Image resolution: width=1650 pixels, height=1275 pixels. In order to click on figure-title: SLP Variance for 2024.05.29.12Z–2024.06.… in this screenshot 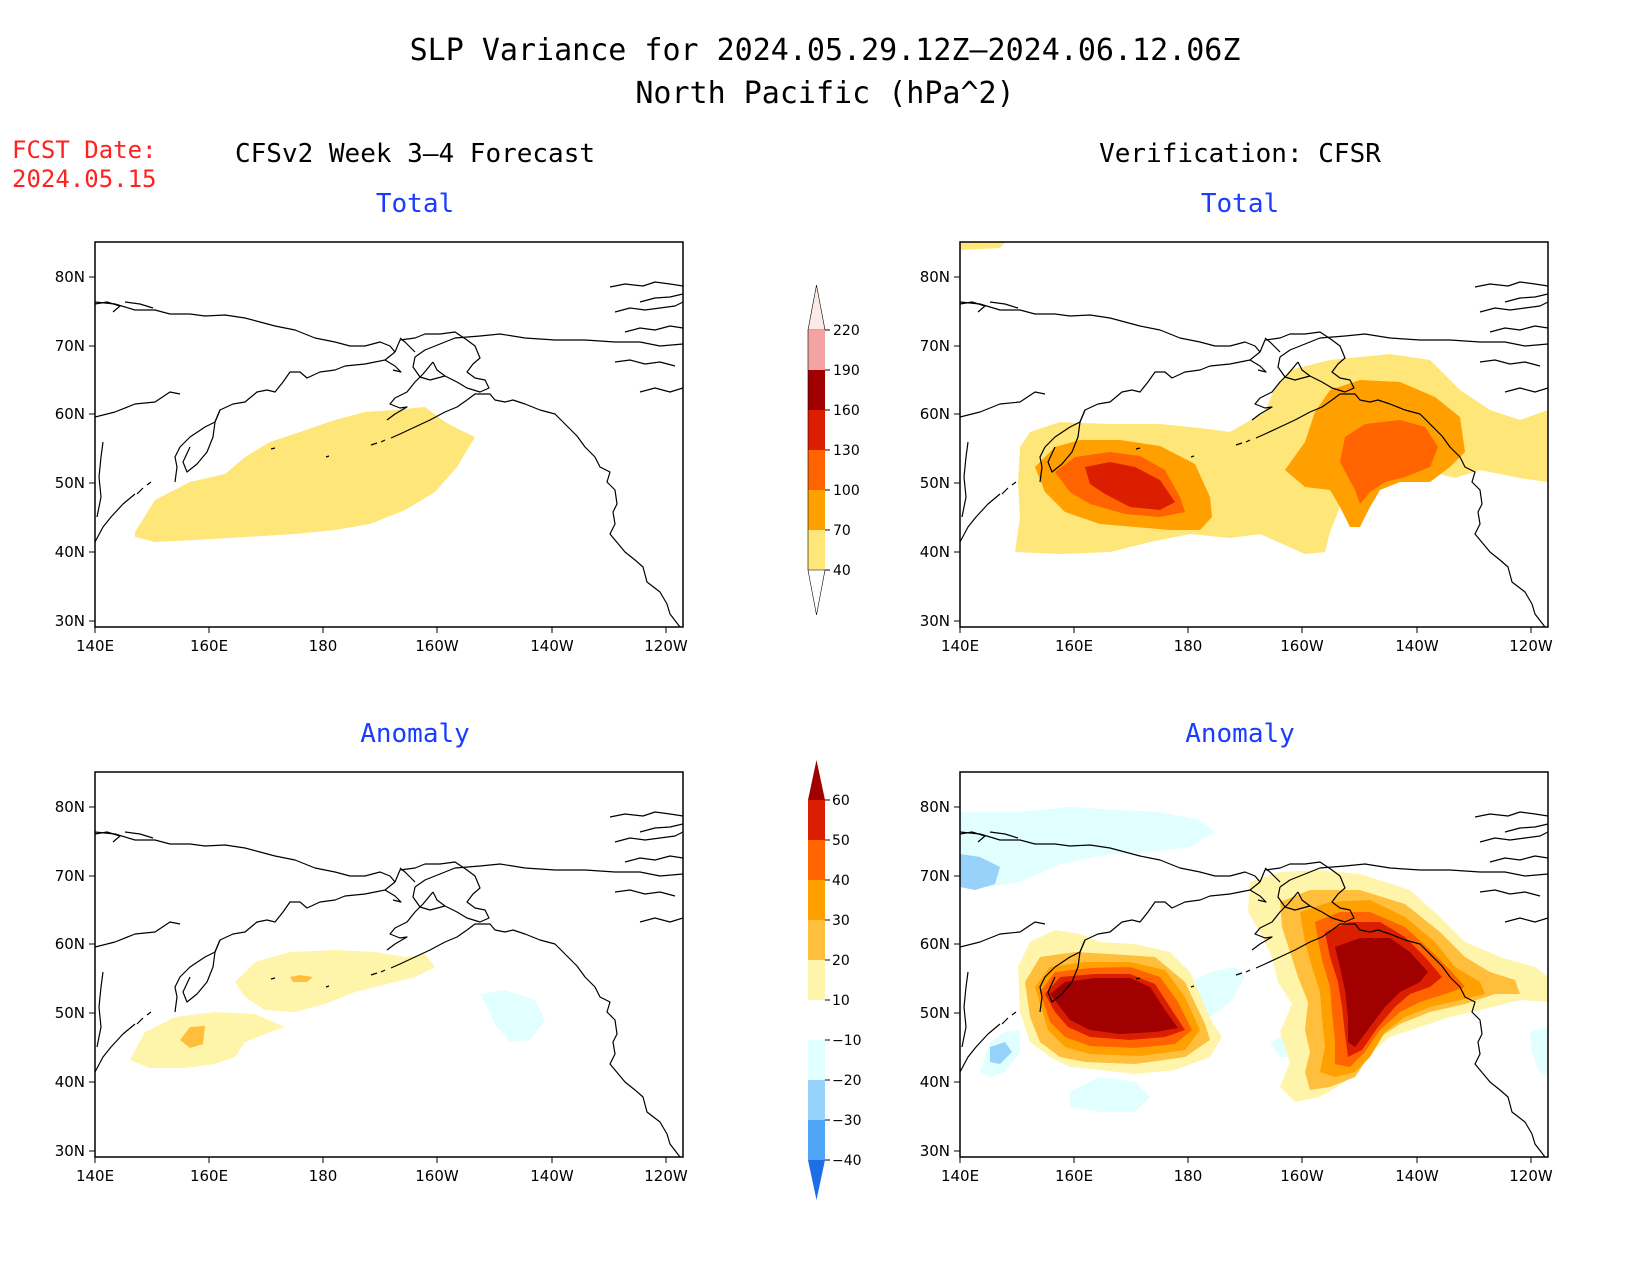, I will do `click(825, 50)`.